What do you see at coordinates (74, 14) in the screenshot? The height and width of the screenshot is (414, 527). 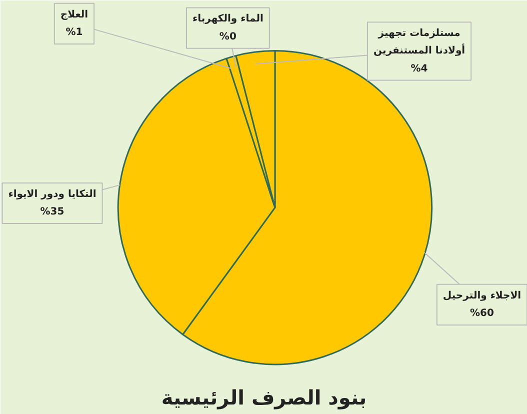 I see `slice-label: العلاج` at bounding box center [74, 14].